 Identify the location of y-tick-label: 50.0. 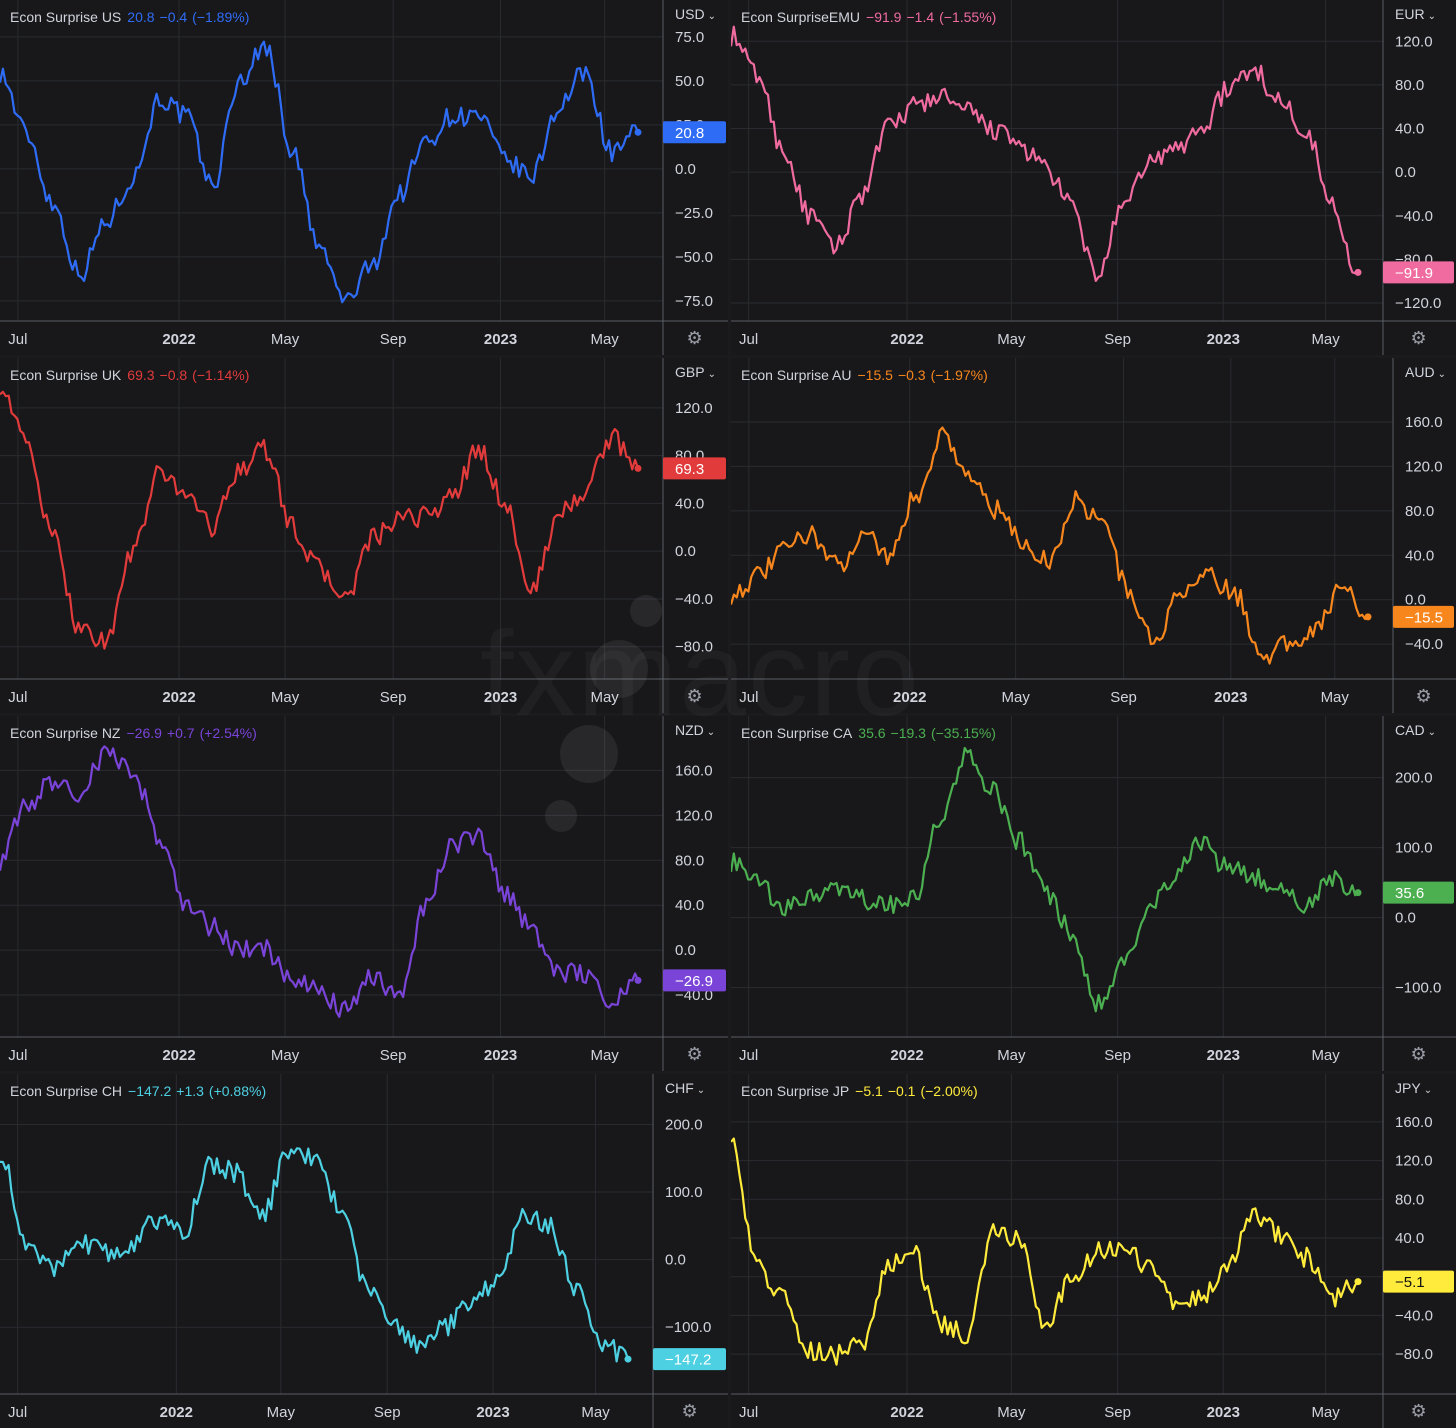
(689, 81).